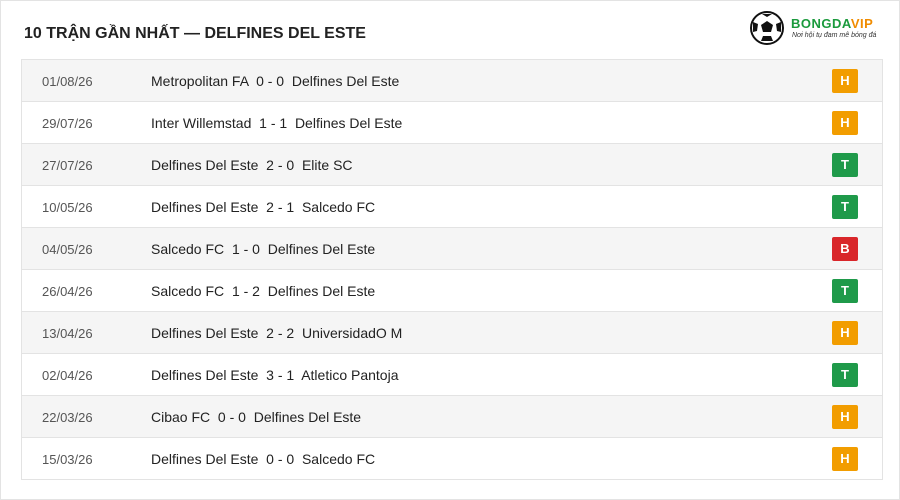 The image size is (900, 500). Describe the element at coordinates (67, 375) in the screenshot. I see `match-date: 02/04/26` at that location.